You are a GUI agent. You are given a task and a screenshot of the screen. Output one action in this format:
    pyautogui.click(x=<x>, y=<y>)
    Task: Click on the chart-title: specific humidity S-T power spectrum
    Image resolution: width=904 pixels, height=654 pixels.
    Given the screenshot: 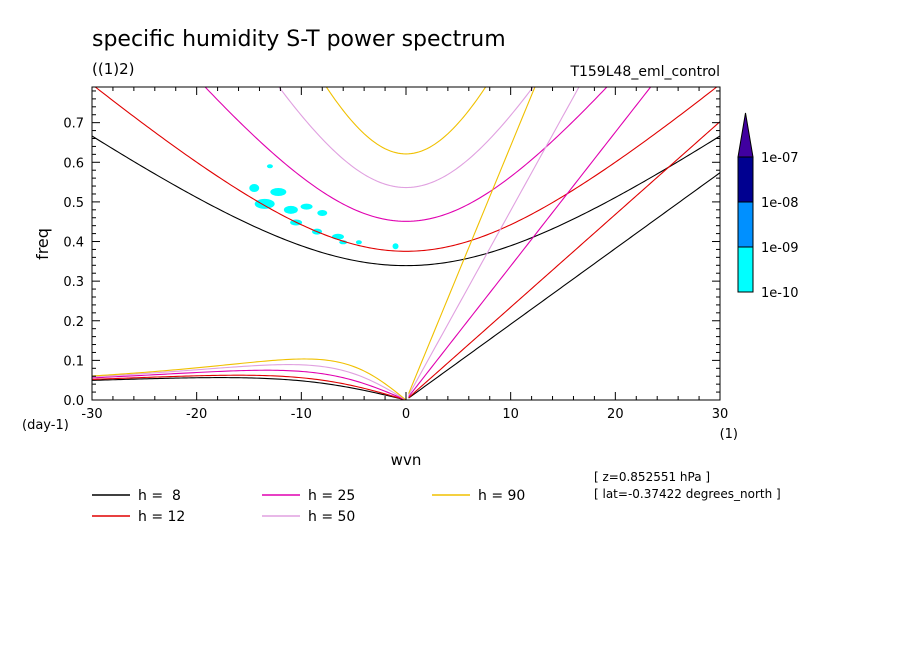 What is the action you would take?
    pyautogui.click(x=299, y=39)
    